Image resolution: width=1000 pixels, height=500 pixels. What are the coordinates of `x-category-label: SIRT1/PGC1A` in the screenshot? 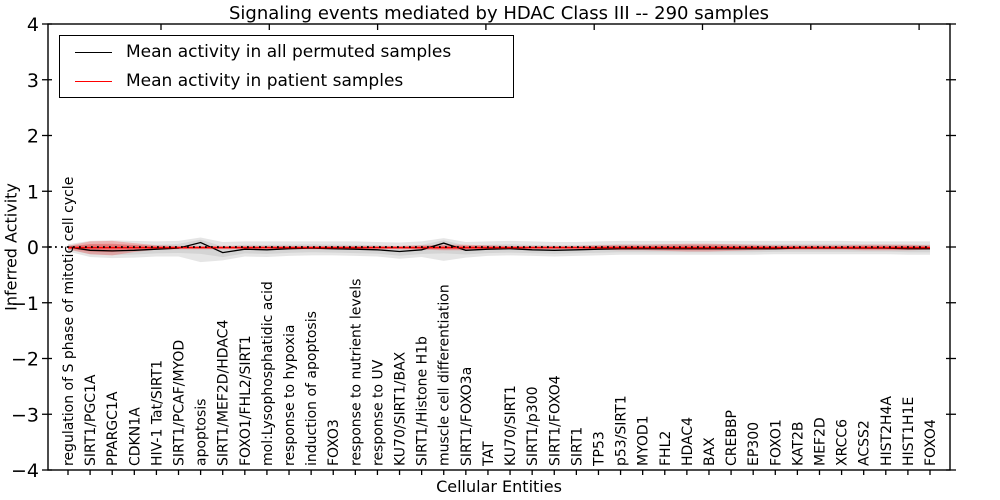 It's located at (91, 420).